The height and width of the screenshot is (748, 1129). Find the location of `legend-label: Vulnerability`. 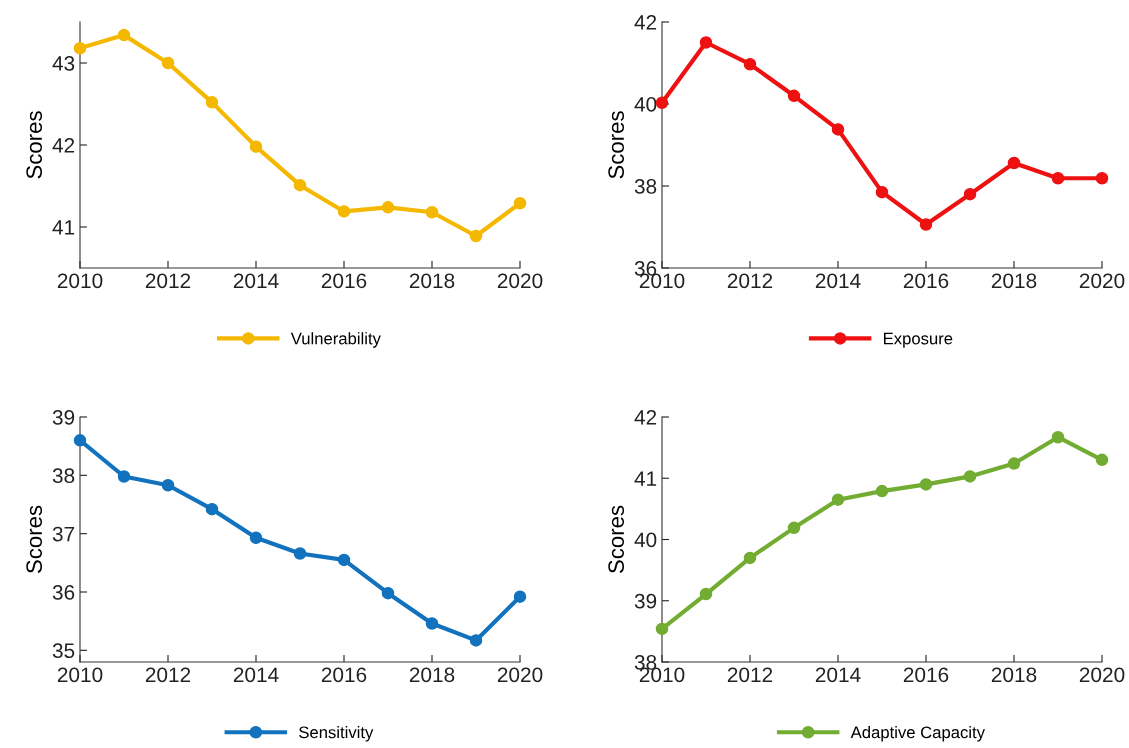

legend-label: Vulnerability is located at coordinates (335, 340).